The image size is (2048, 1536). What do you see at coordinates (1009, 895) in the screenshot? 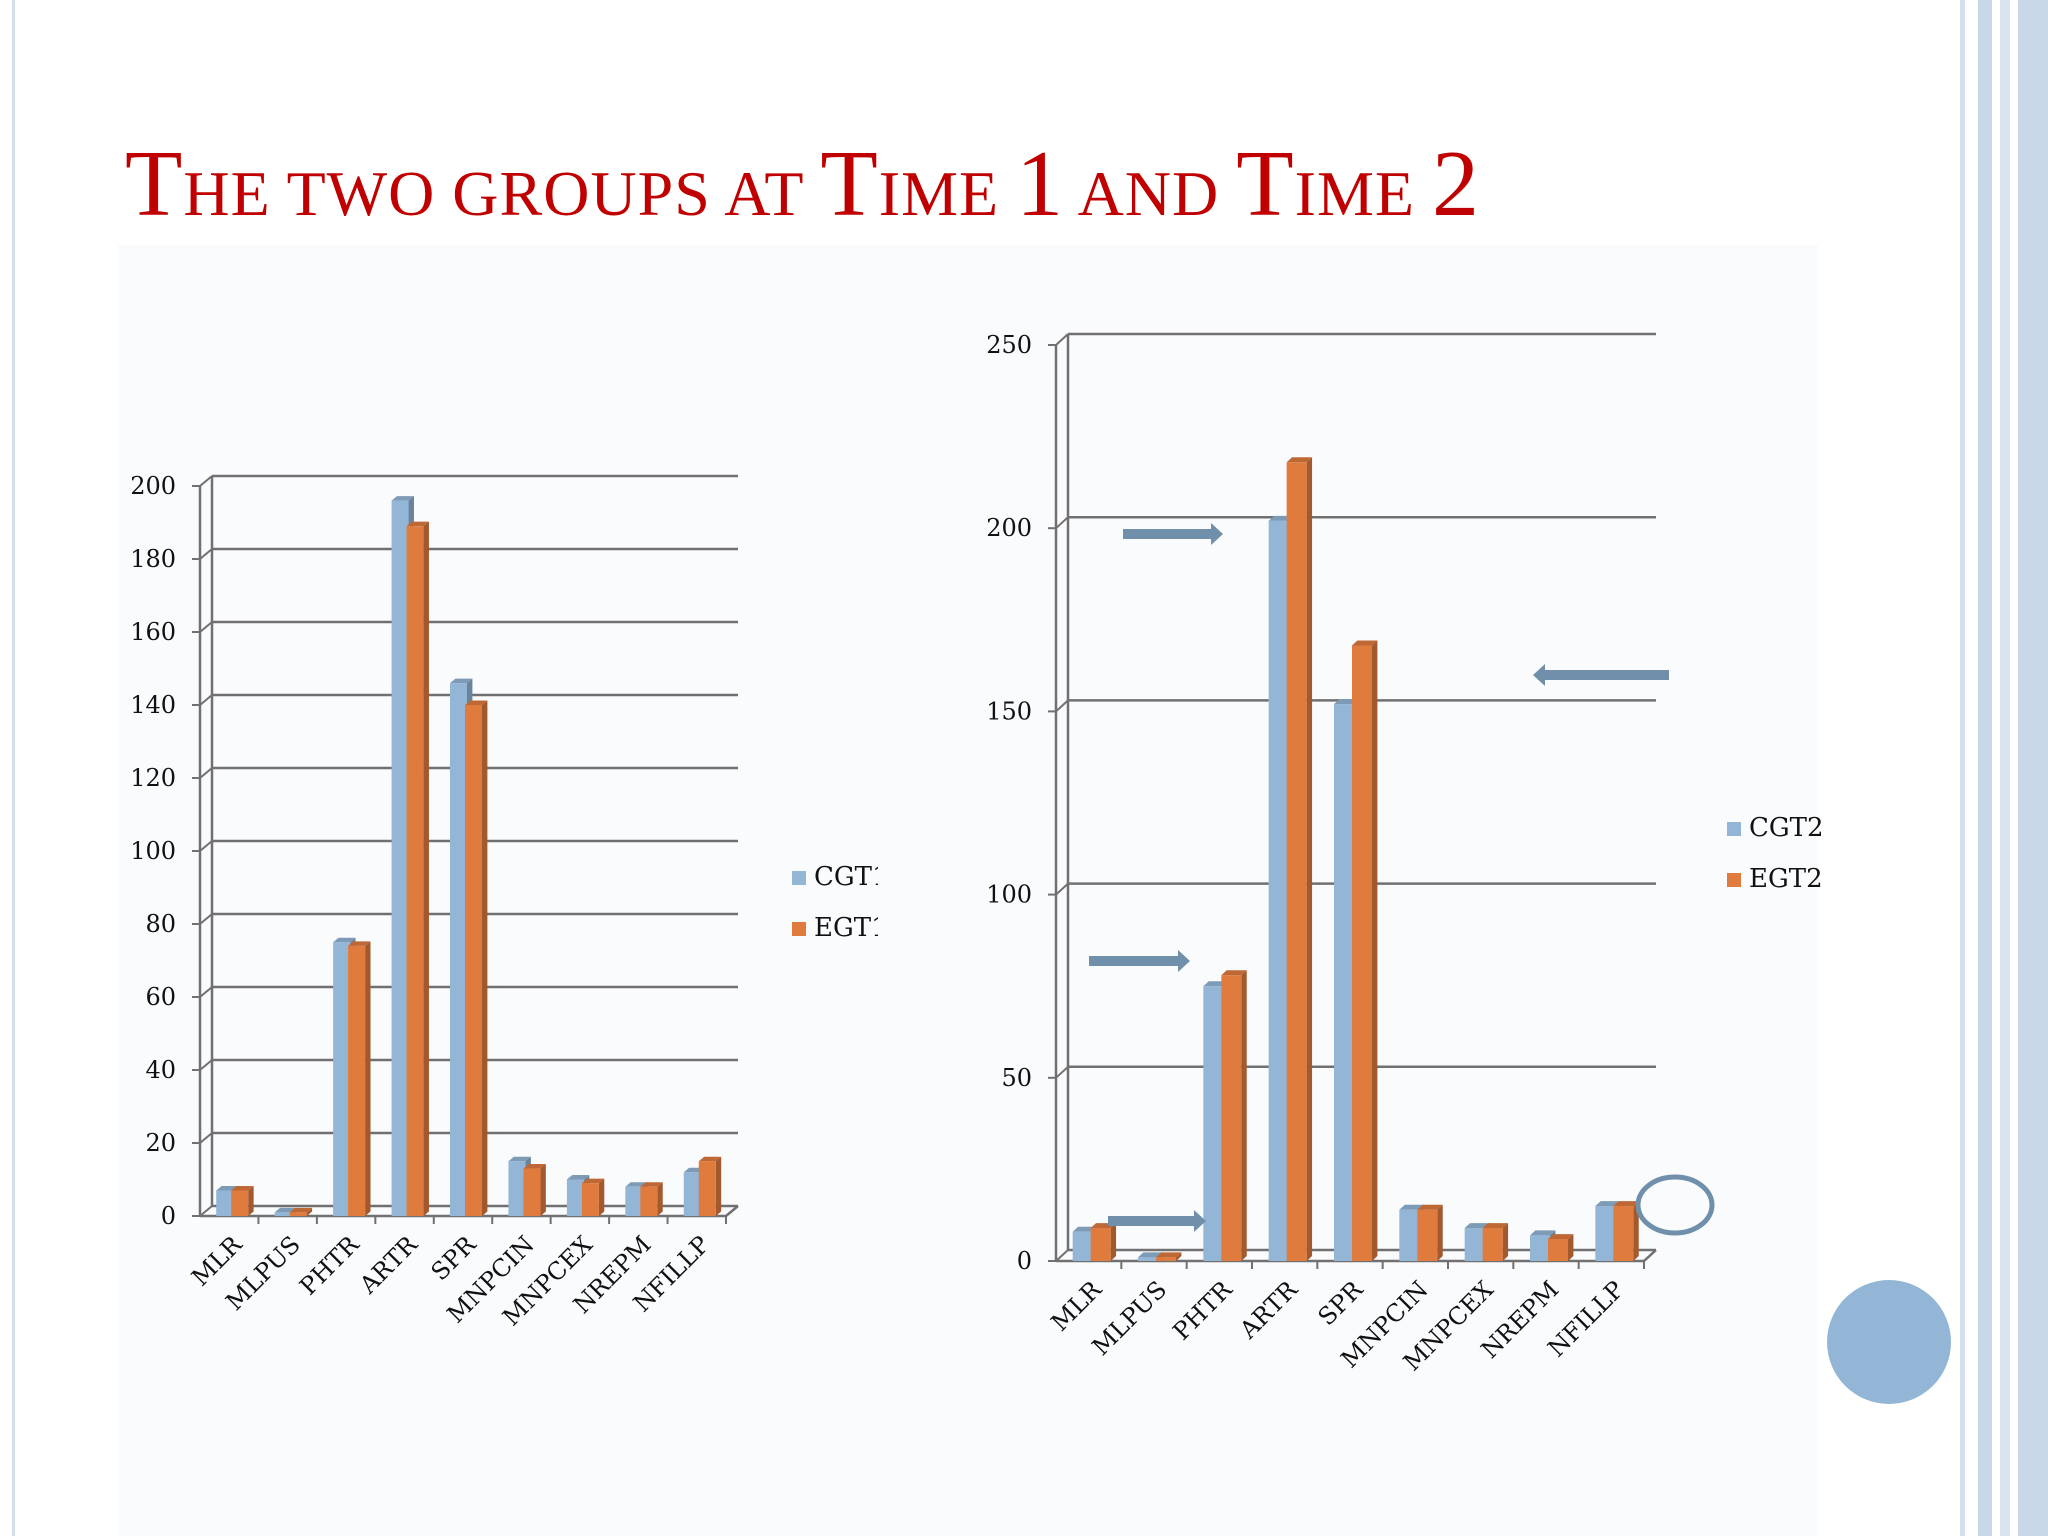
I see `y-tick-label-1-2: 100` at bounding box center [1009, 895].